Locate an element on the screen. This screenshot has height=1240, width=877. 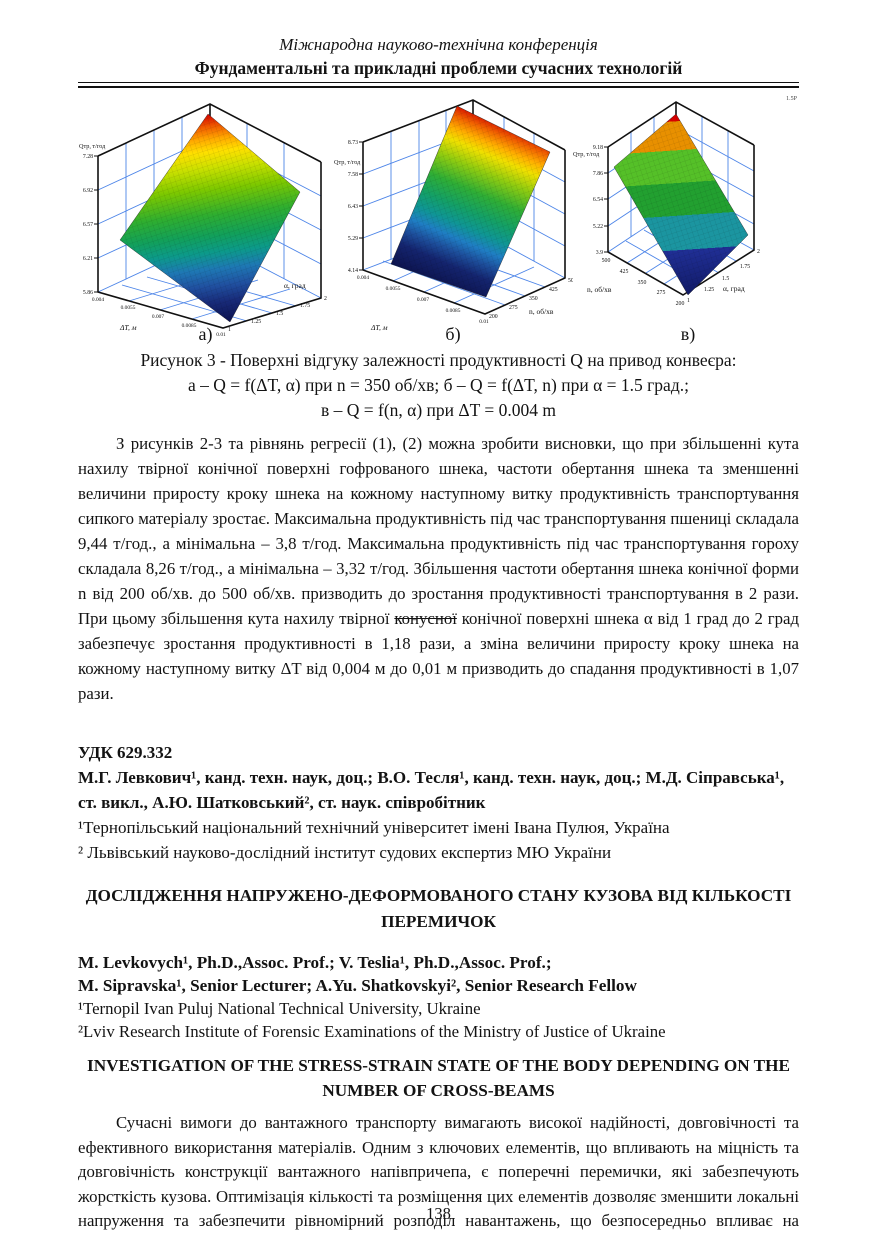
tick-label: 7.28 is located at coordinates (88, 157).